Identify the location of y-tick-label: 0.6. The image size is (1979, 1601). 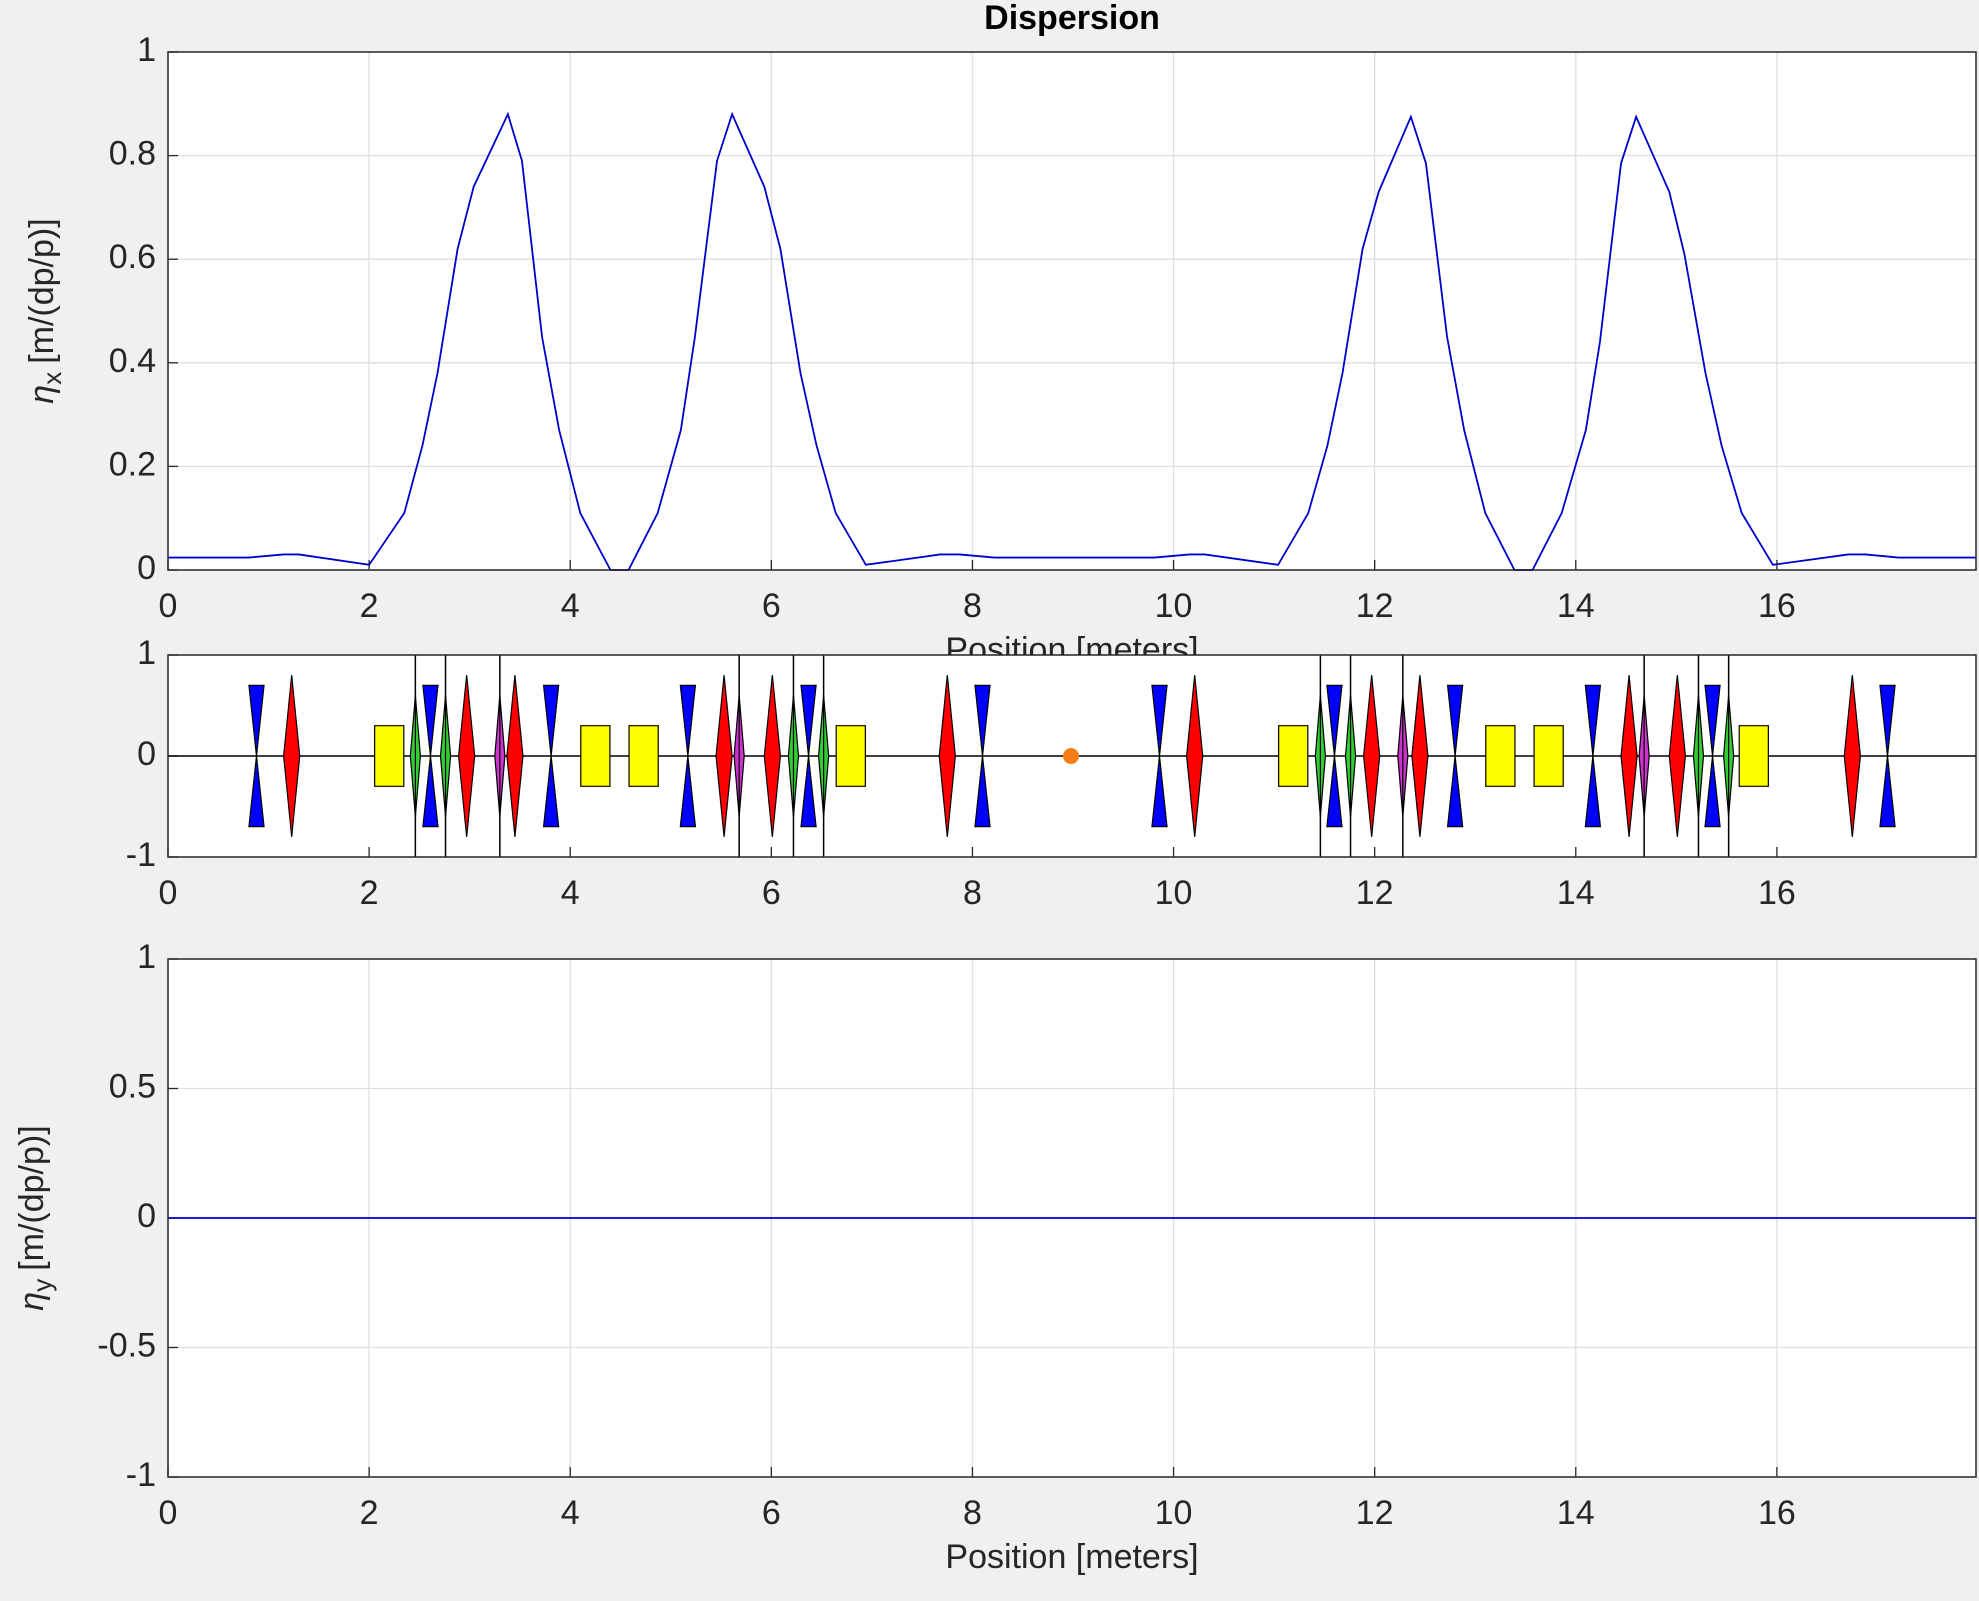
(132, 257).